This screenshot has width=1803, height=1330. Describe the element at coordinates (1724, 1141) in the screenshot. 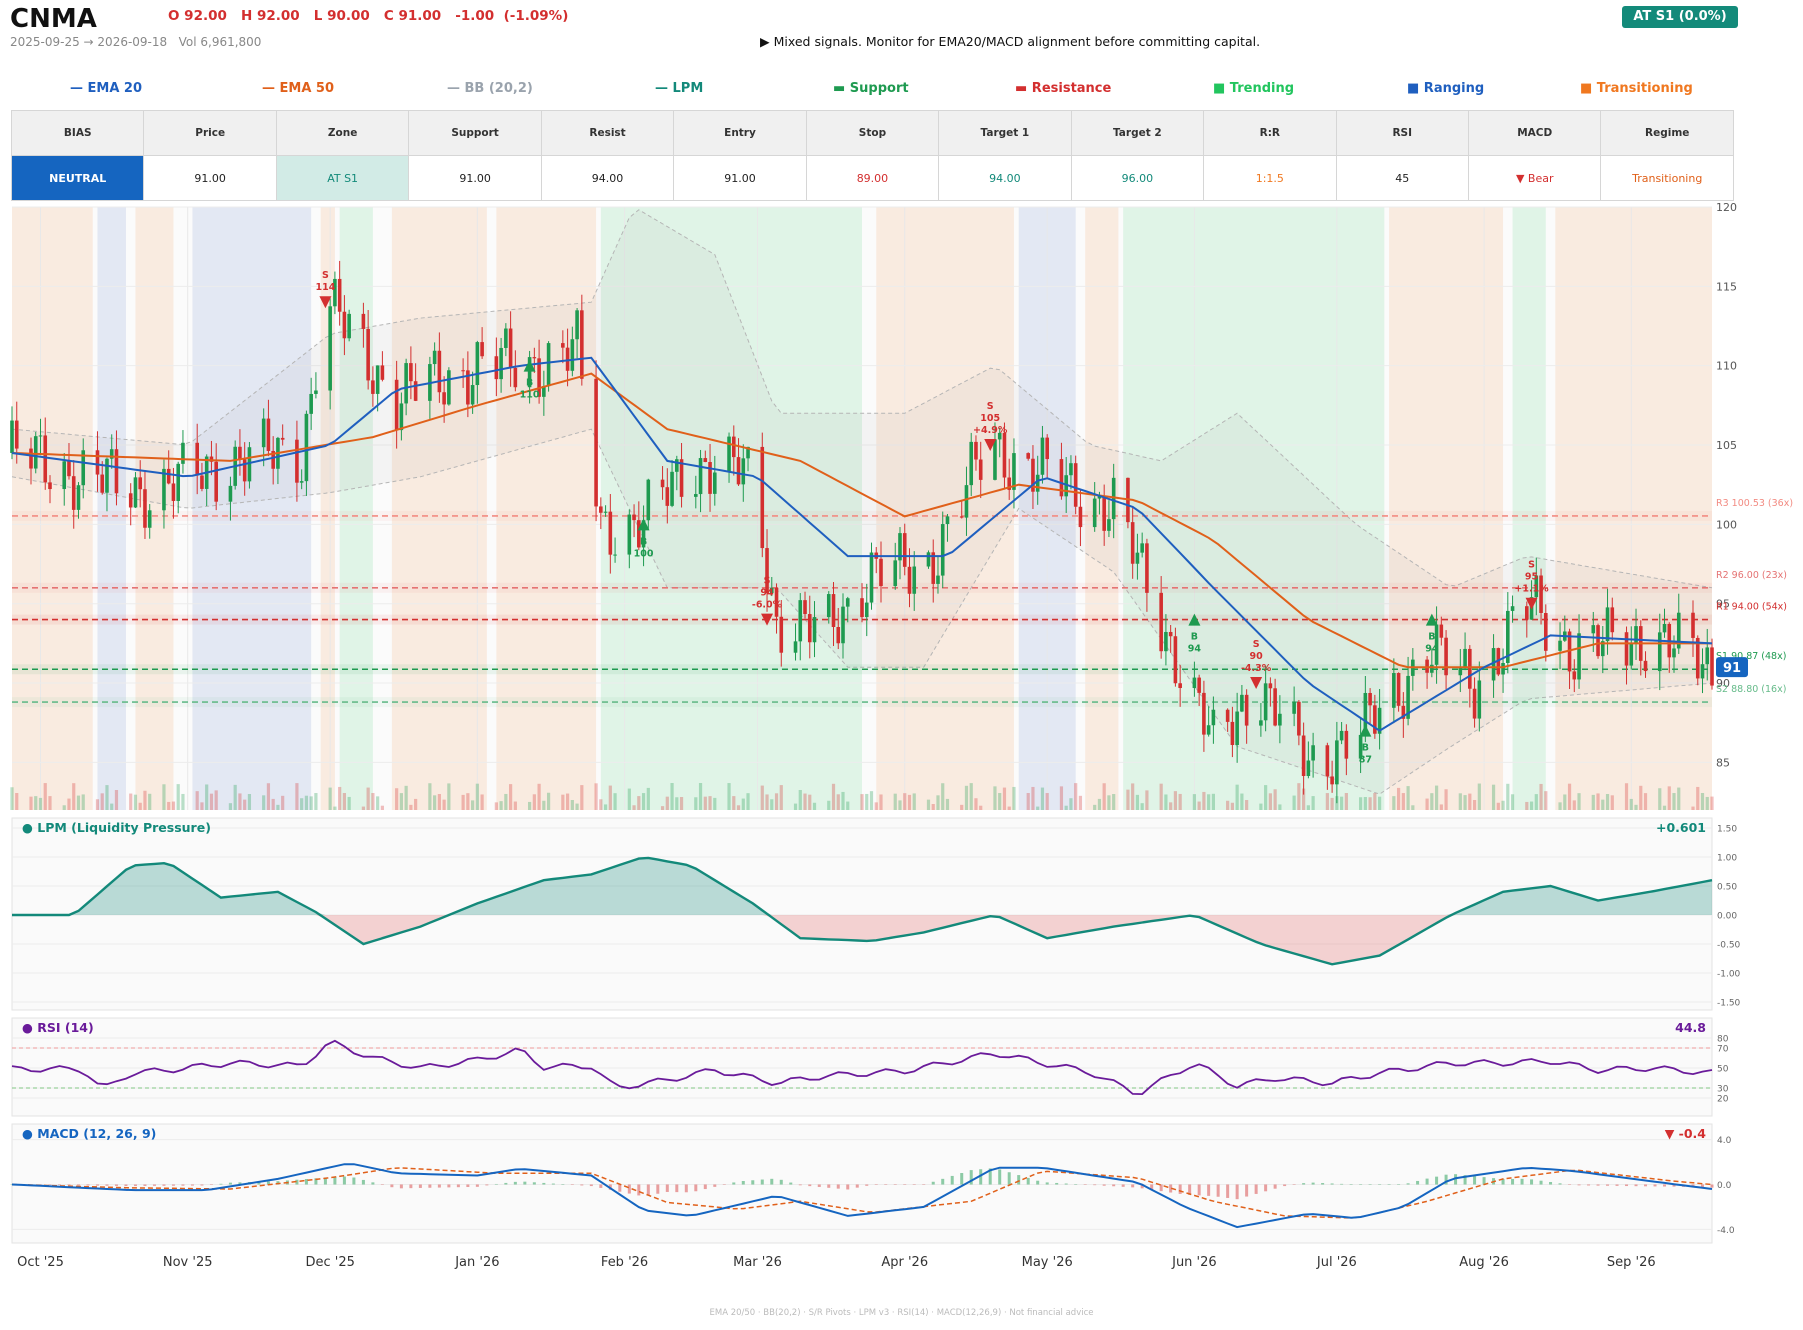

I see `macd-tick-label: 4.0` at that location.